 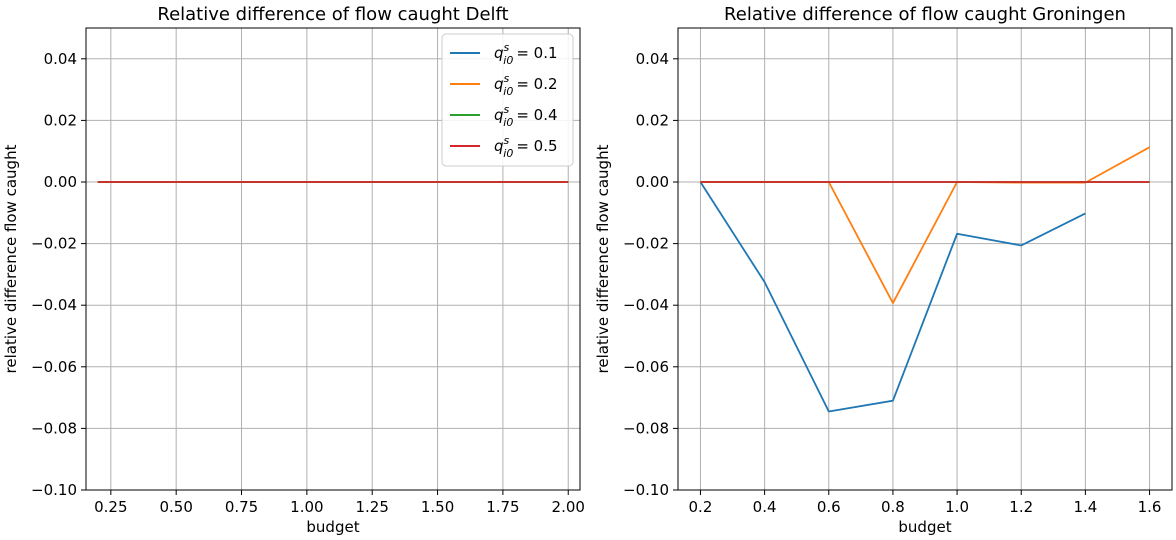 What do you see at coordinates (1150, 507) in the screenshot?
I see `x-tick-label: 1.6` at bounding box center [1150, 507].